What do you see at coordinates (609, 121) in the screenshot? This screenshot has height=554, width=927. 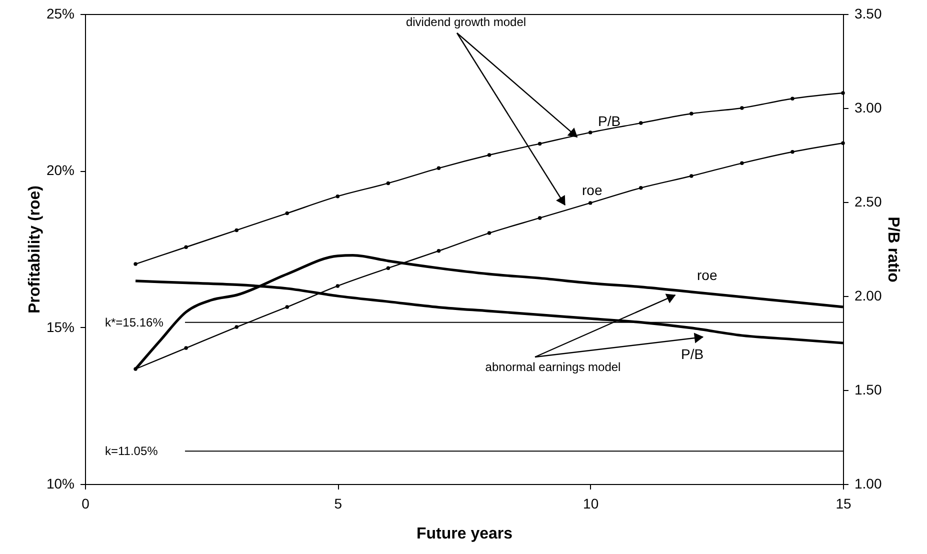 I see `series-label: P/B` at bounding box center [609, 121].